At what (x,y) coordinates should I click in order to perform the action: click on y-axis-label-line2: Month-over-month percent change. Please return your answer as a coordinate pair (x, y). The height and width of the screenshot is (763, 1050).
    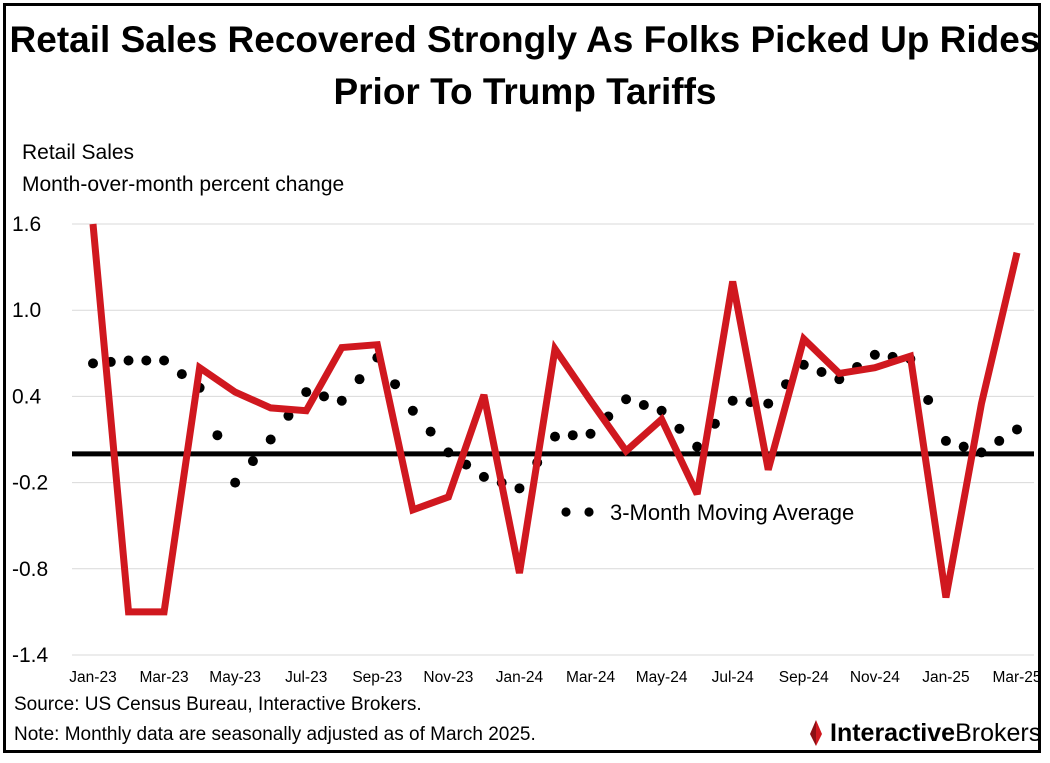
    Looking at the image, I should click on (183, 184).